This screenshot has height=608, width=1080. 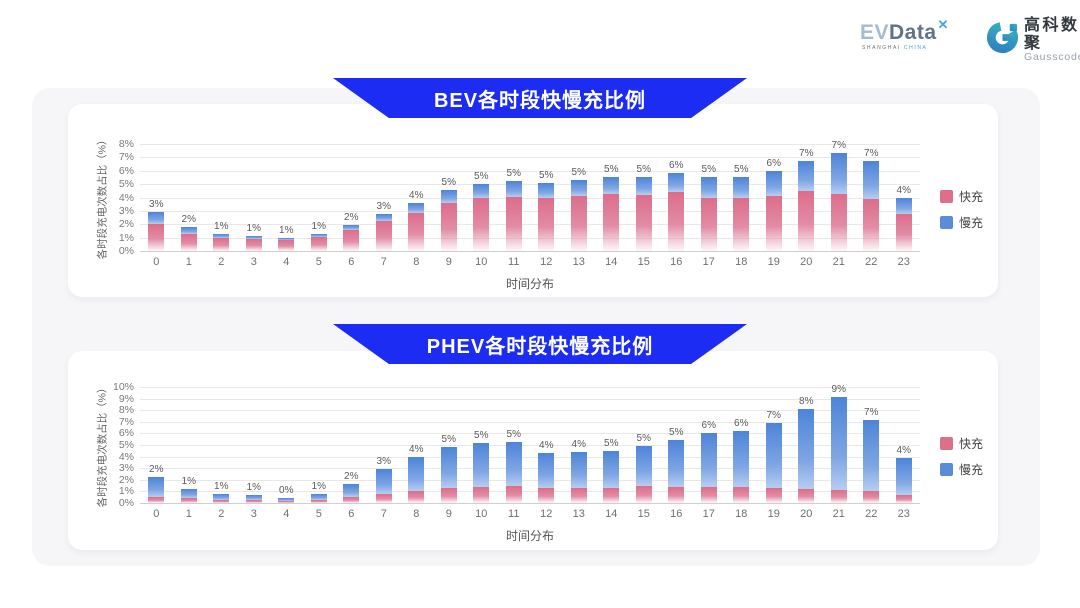 I want to click on x-tick-label: 9, so click(x=448, y=514).